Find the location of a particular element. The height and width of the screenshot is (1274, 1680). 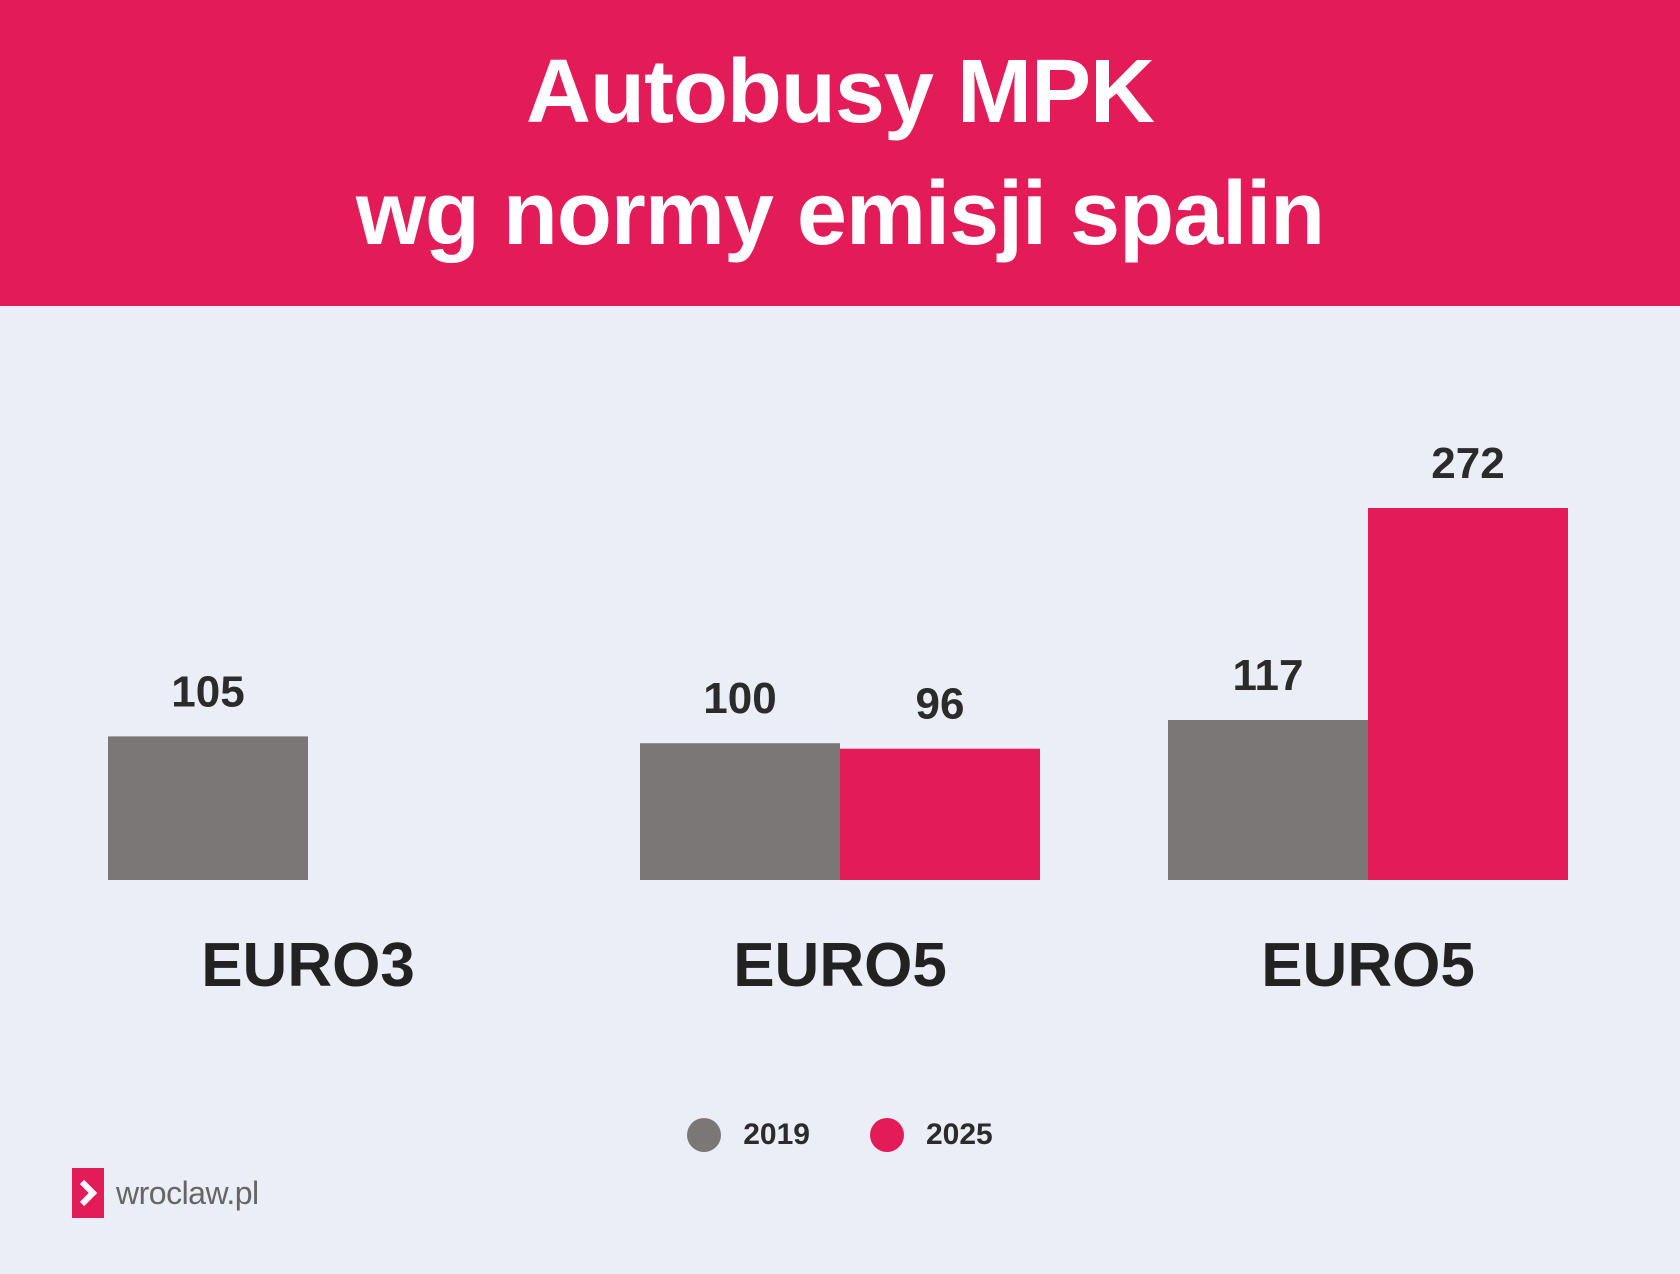

category-label-1: EURO3 is located at coordinates (308, 965).